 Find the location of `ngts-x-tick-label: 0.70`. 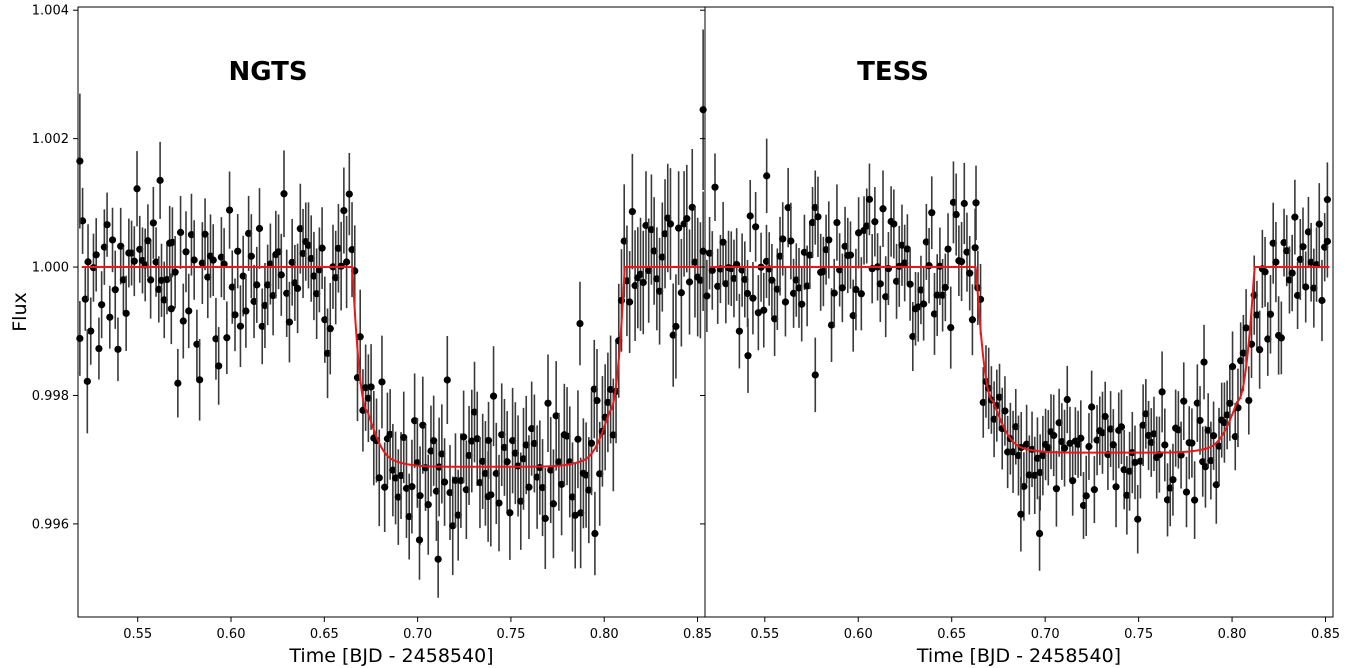

ngts-x-tick-label: 0.70 is located at coordinates (417, 634).